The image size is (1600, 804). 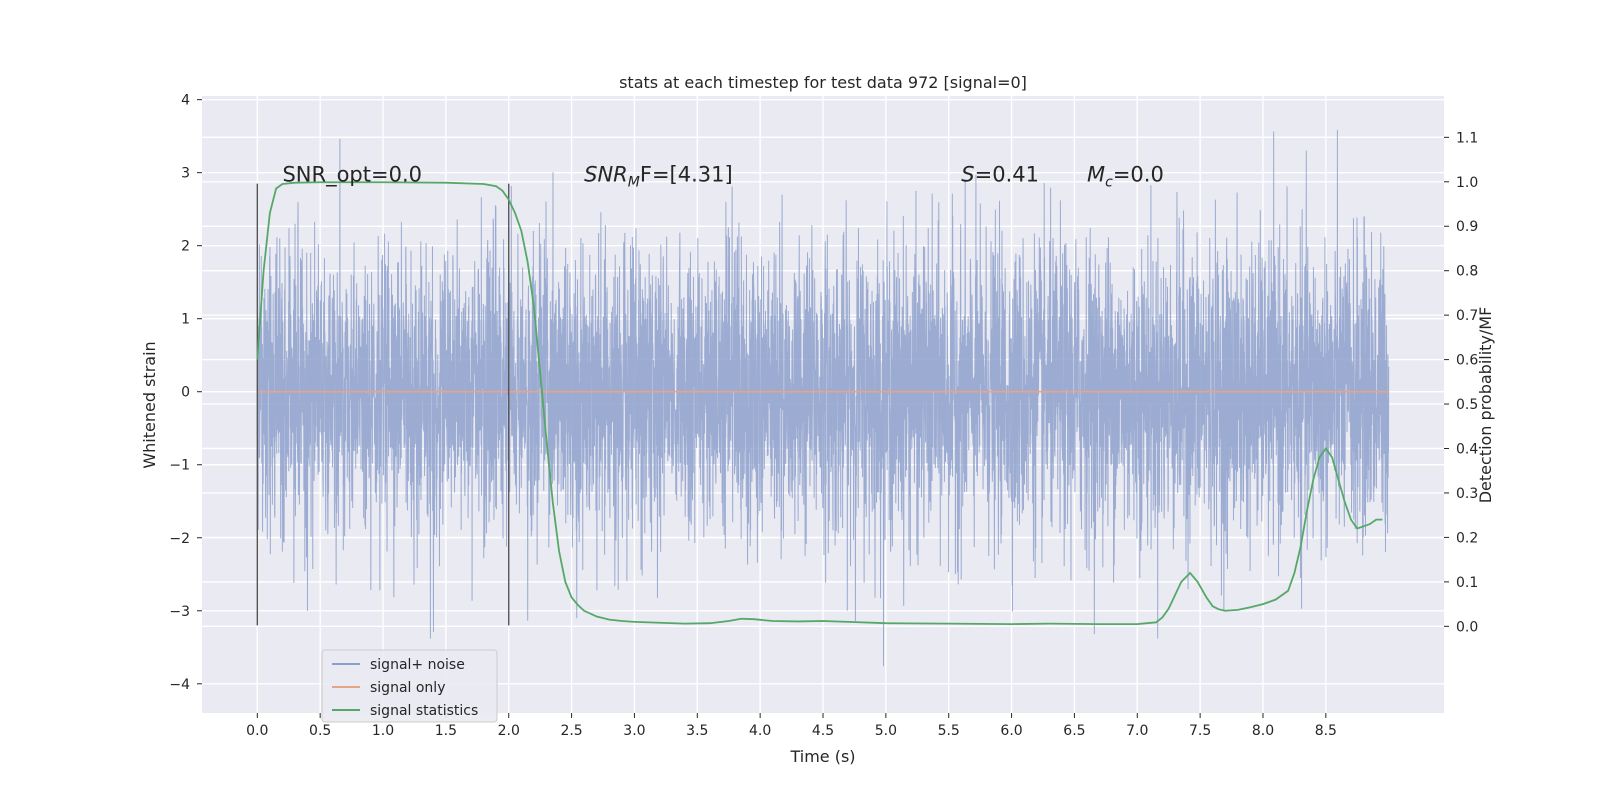 What do you see at coordinates (1467, 538) in the screenshot?
I see `y2-tick-label: 0.2` at bounding box center [1467, 538].